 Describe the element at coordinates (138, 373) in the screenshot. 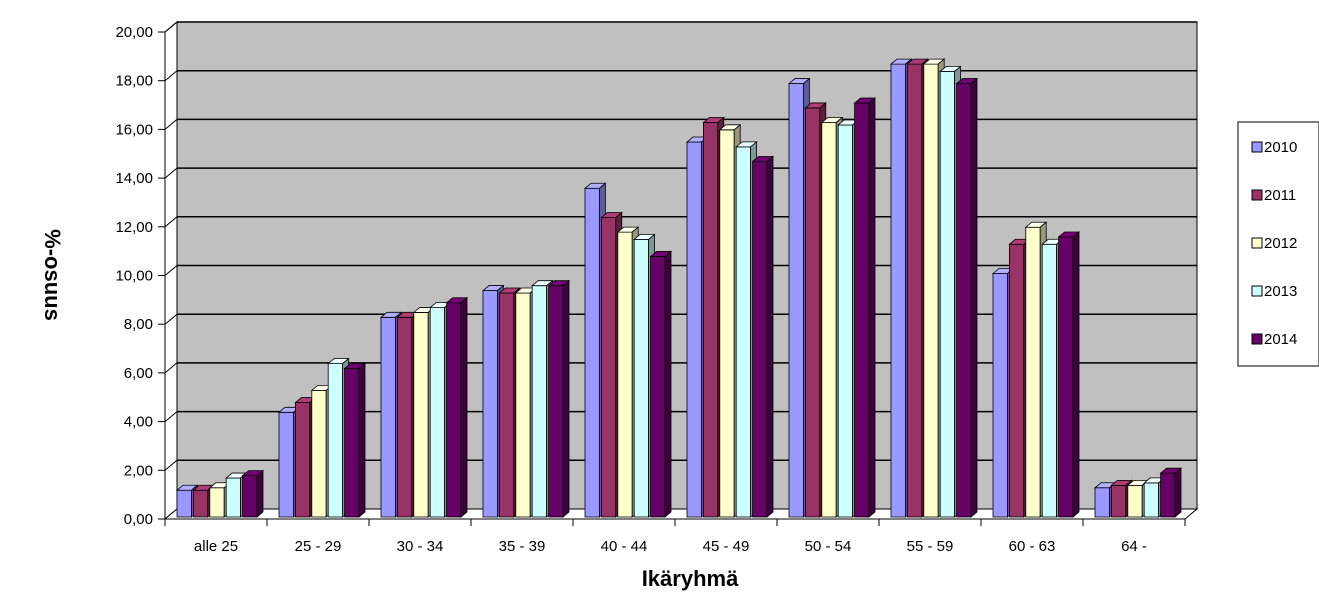

I see `y-tick-label: 6,00` at that location.